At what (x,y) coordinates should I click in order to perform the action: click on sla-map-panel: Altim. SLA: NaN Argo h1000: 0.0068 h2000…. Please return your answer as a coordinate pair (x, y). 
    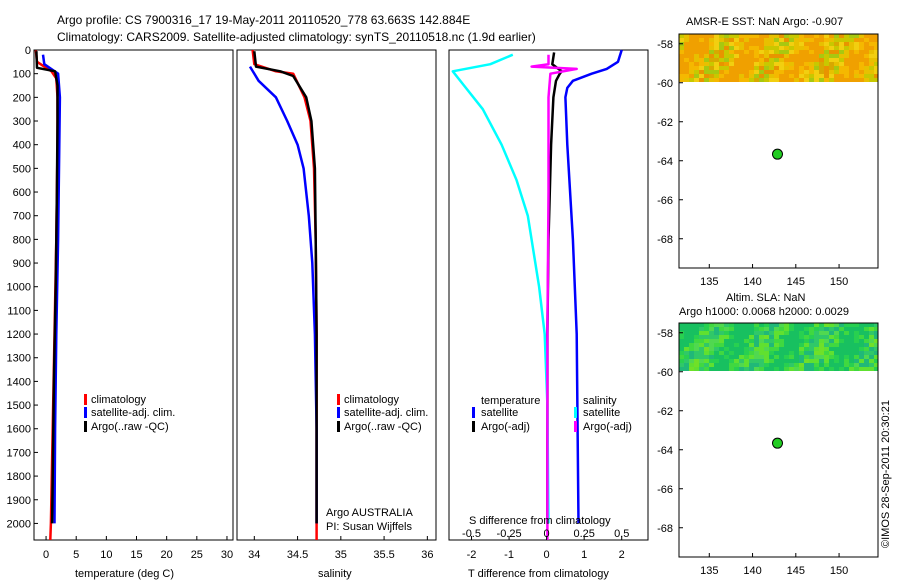
    Looking at the image, I should click on (768, 434).